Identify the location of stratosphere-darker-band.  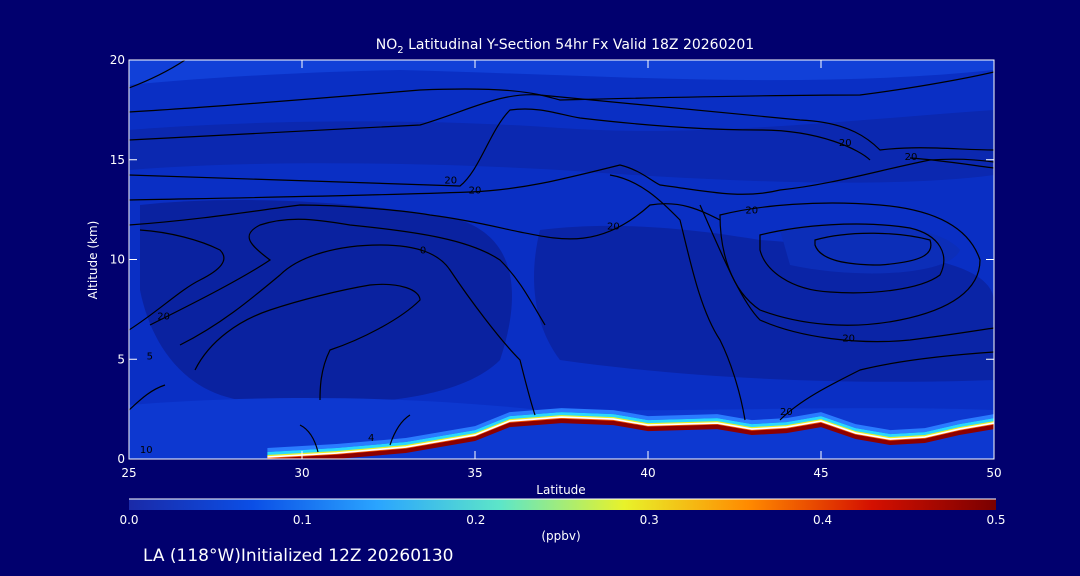
(561, 146).